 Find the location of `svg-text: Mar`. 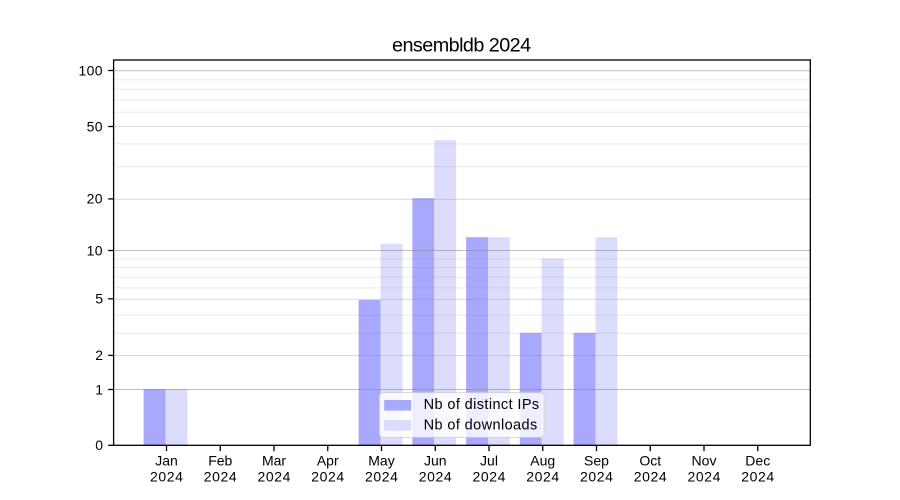

svg-text: Mar is located at coordinates (274, 461).